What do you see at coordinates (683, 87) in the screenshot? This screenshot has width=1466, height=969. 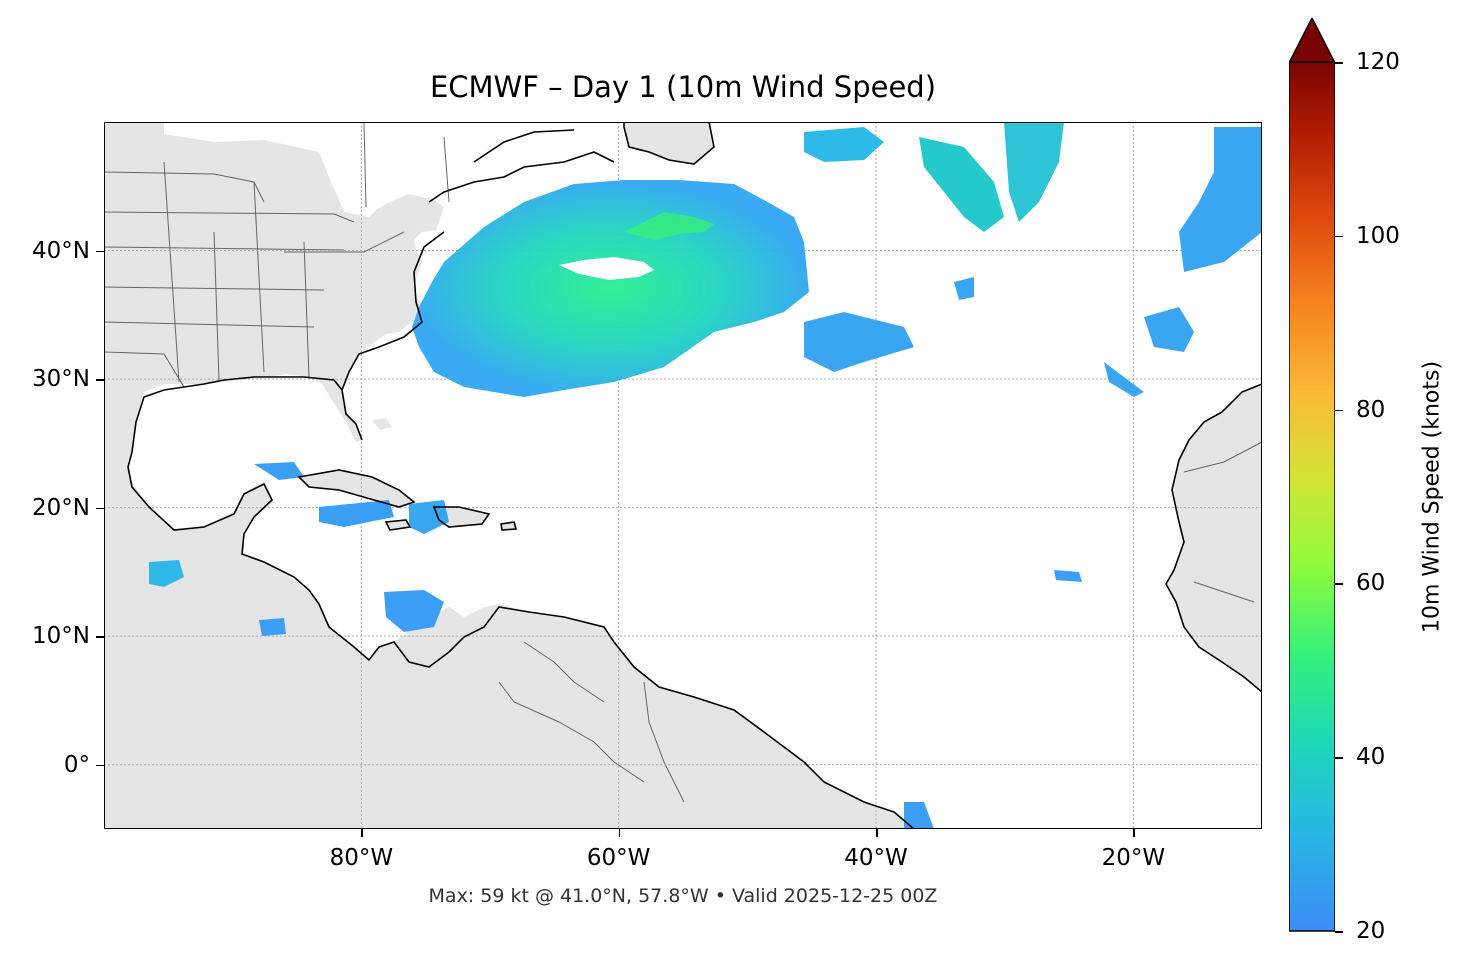 I see `chart-title: ECMWF – Day 1 (10m Wind Speed)` at bounding box center [683, 87].